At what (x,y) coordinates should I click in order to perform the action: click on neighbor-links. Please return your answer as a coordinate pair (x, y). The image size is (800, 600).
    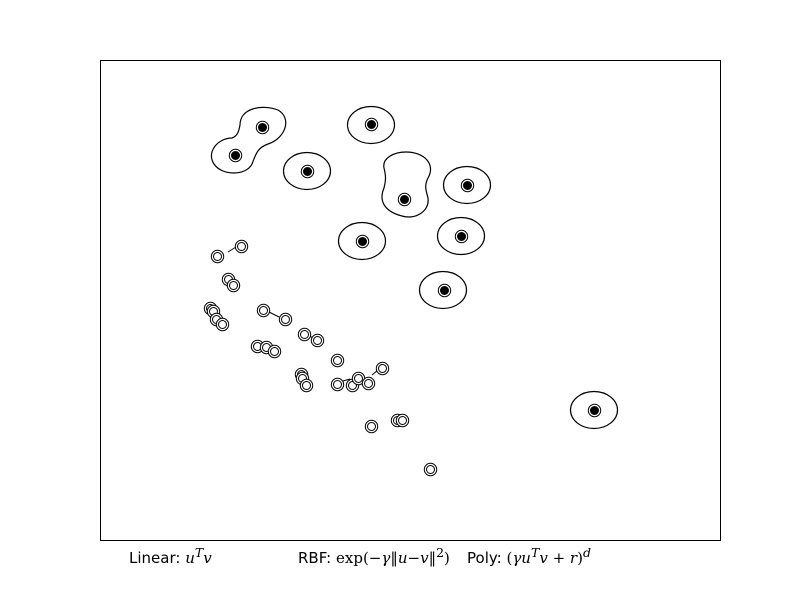
    Looking at the image, I should click on (303, 314).